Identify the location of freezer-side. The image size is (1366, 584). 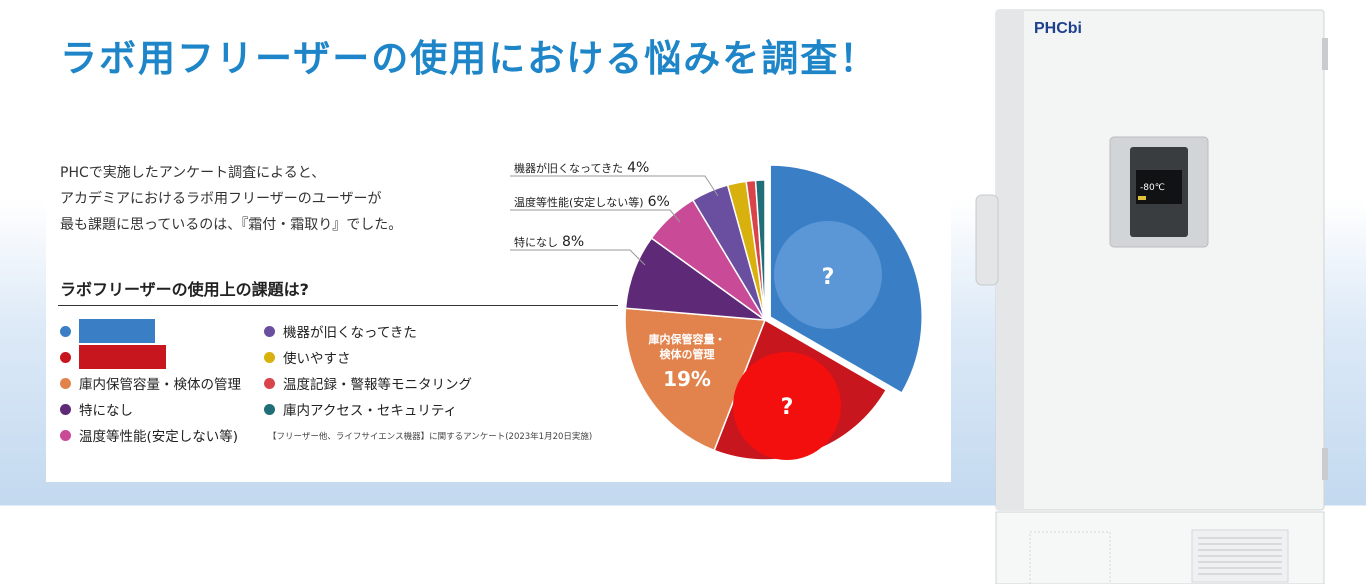
(1010, 260).